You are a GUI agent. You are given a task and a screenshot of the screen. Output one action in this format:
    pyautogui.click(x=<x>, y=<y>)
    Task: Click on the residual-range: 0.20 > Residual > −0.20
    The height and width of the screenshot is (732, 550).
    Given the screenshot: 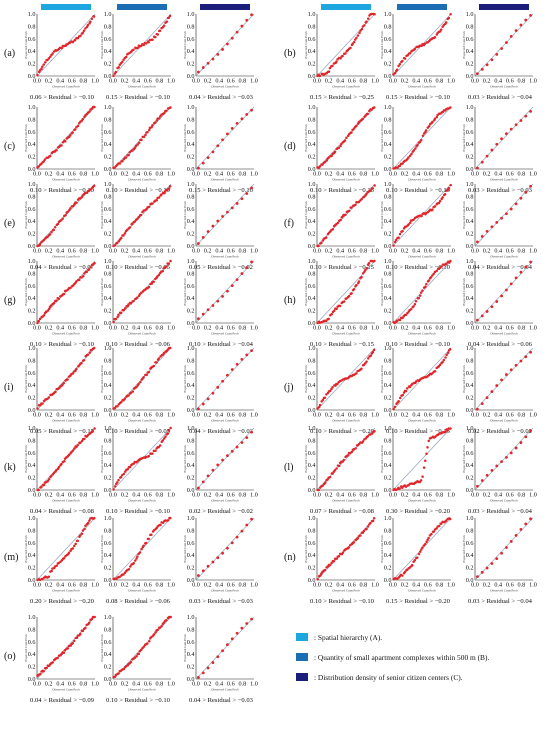 What is the action you would take?
    pyautogui.click(x=62, y=601)
    